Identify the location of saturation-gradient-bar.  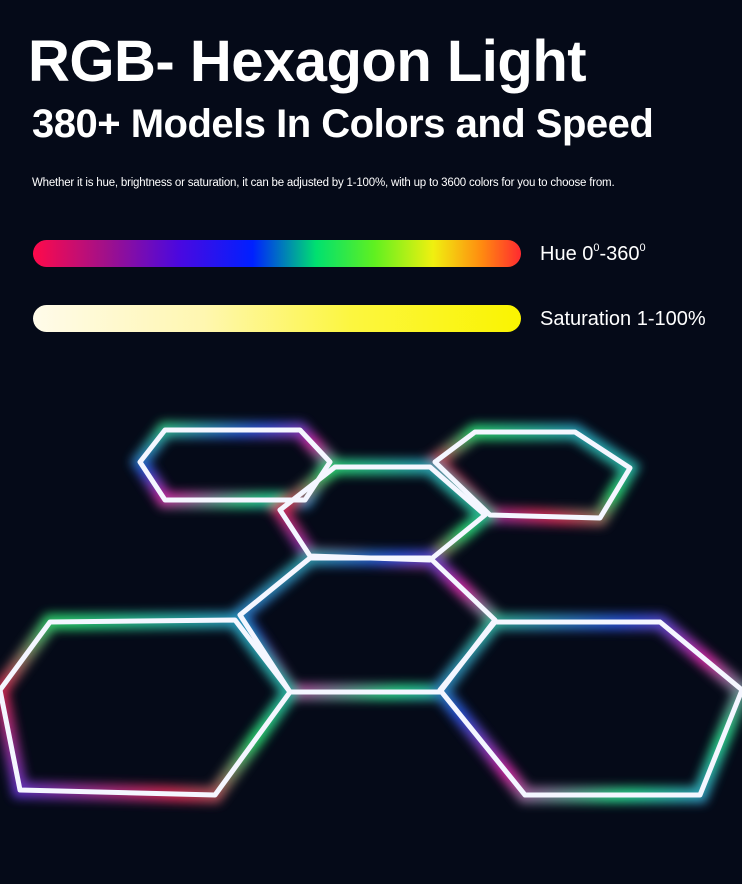
(277, 318).